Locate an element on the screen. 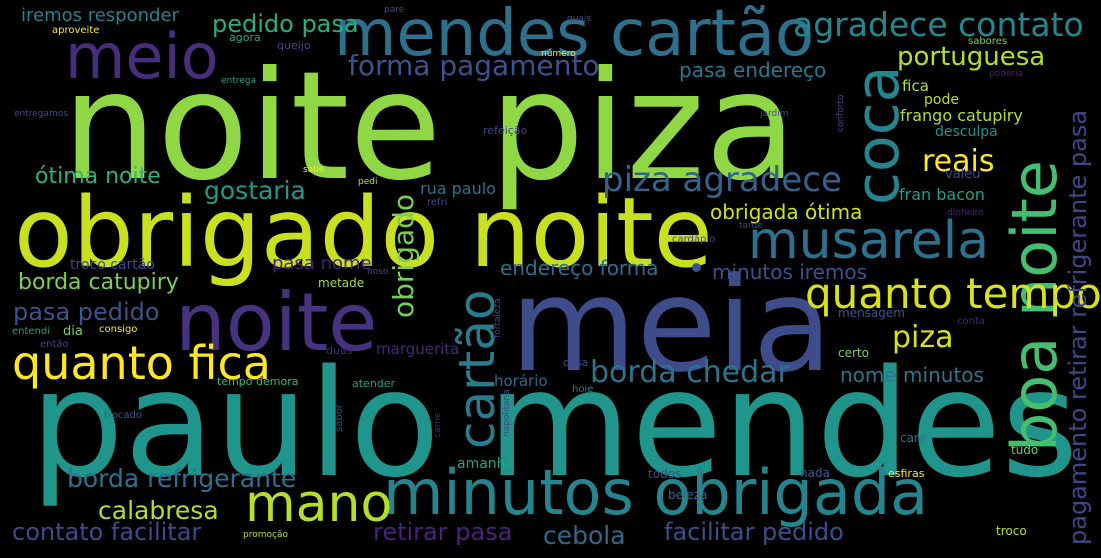 This screenshot has height=558, width=1101. word-cebola: cebola is located at coordinates (584, 535).